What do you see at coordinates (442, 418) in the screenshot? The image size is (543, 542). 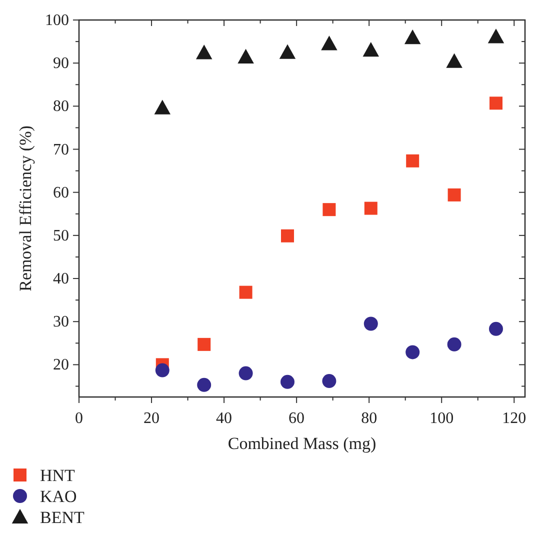 I see `x-tick-label: 100` at bounding box center [442, 418].